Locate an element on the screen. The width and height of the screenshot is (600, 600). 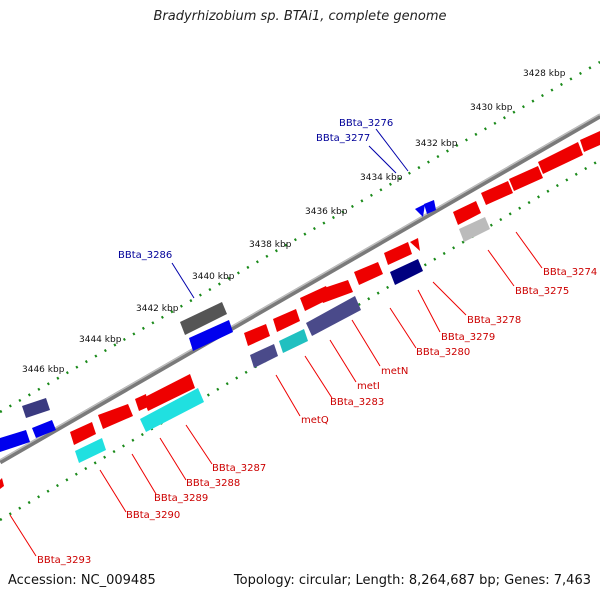
accession-text: Accession: NC_009485 is located at coordinates (82, 580).